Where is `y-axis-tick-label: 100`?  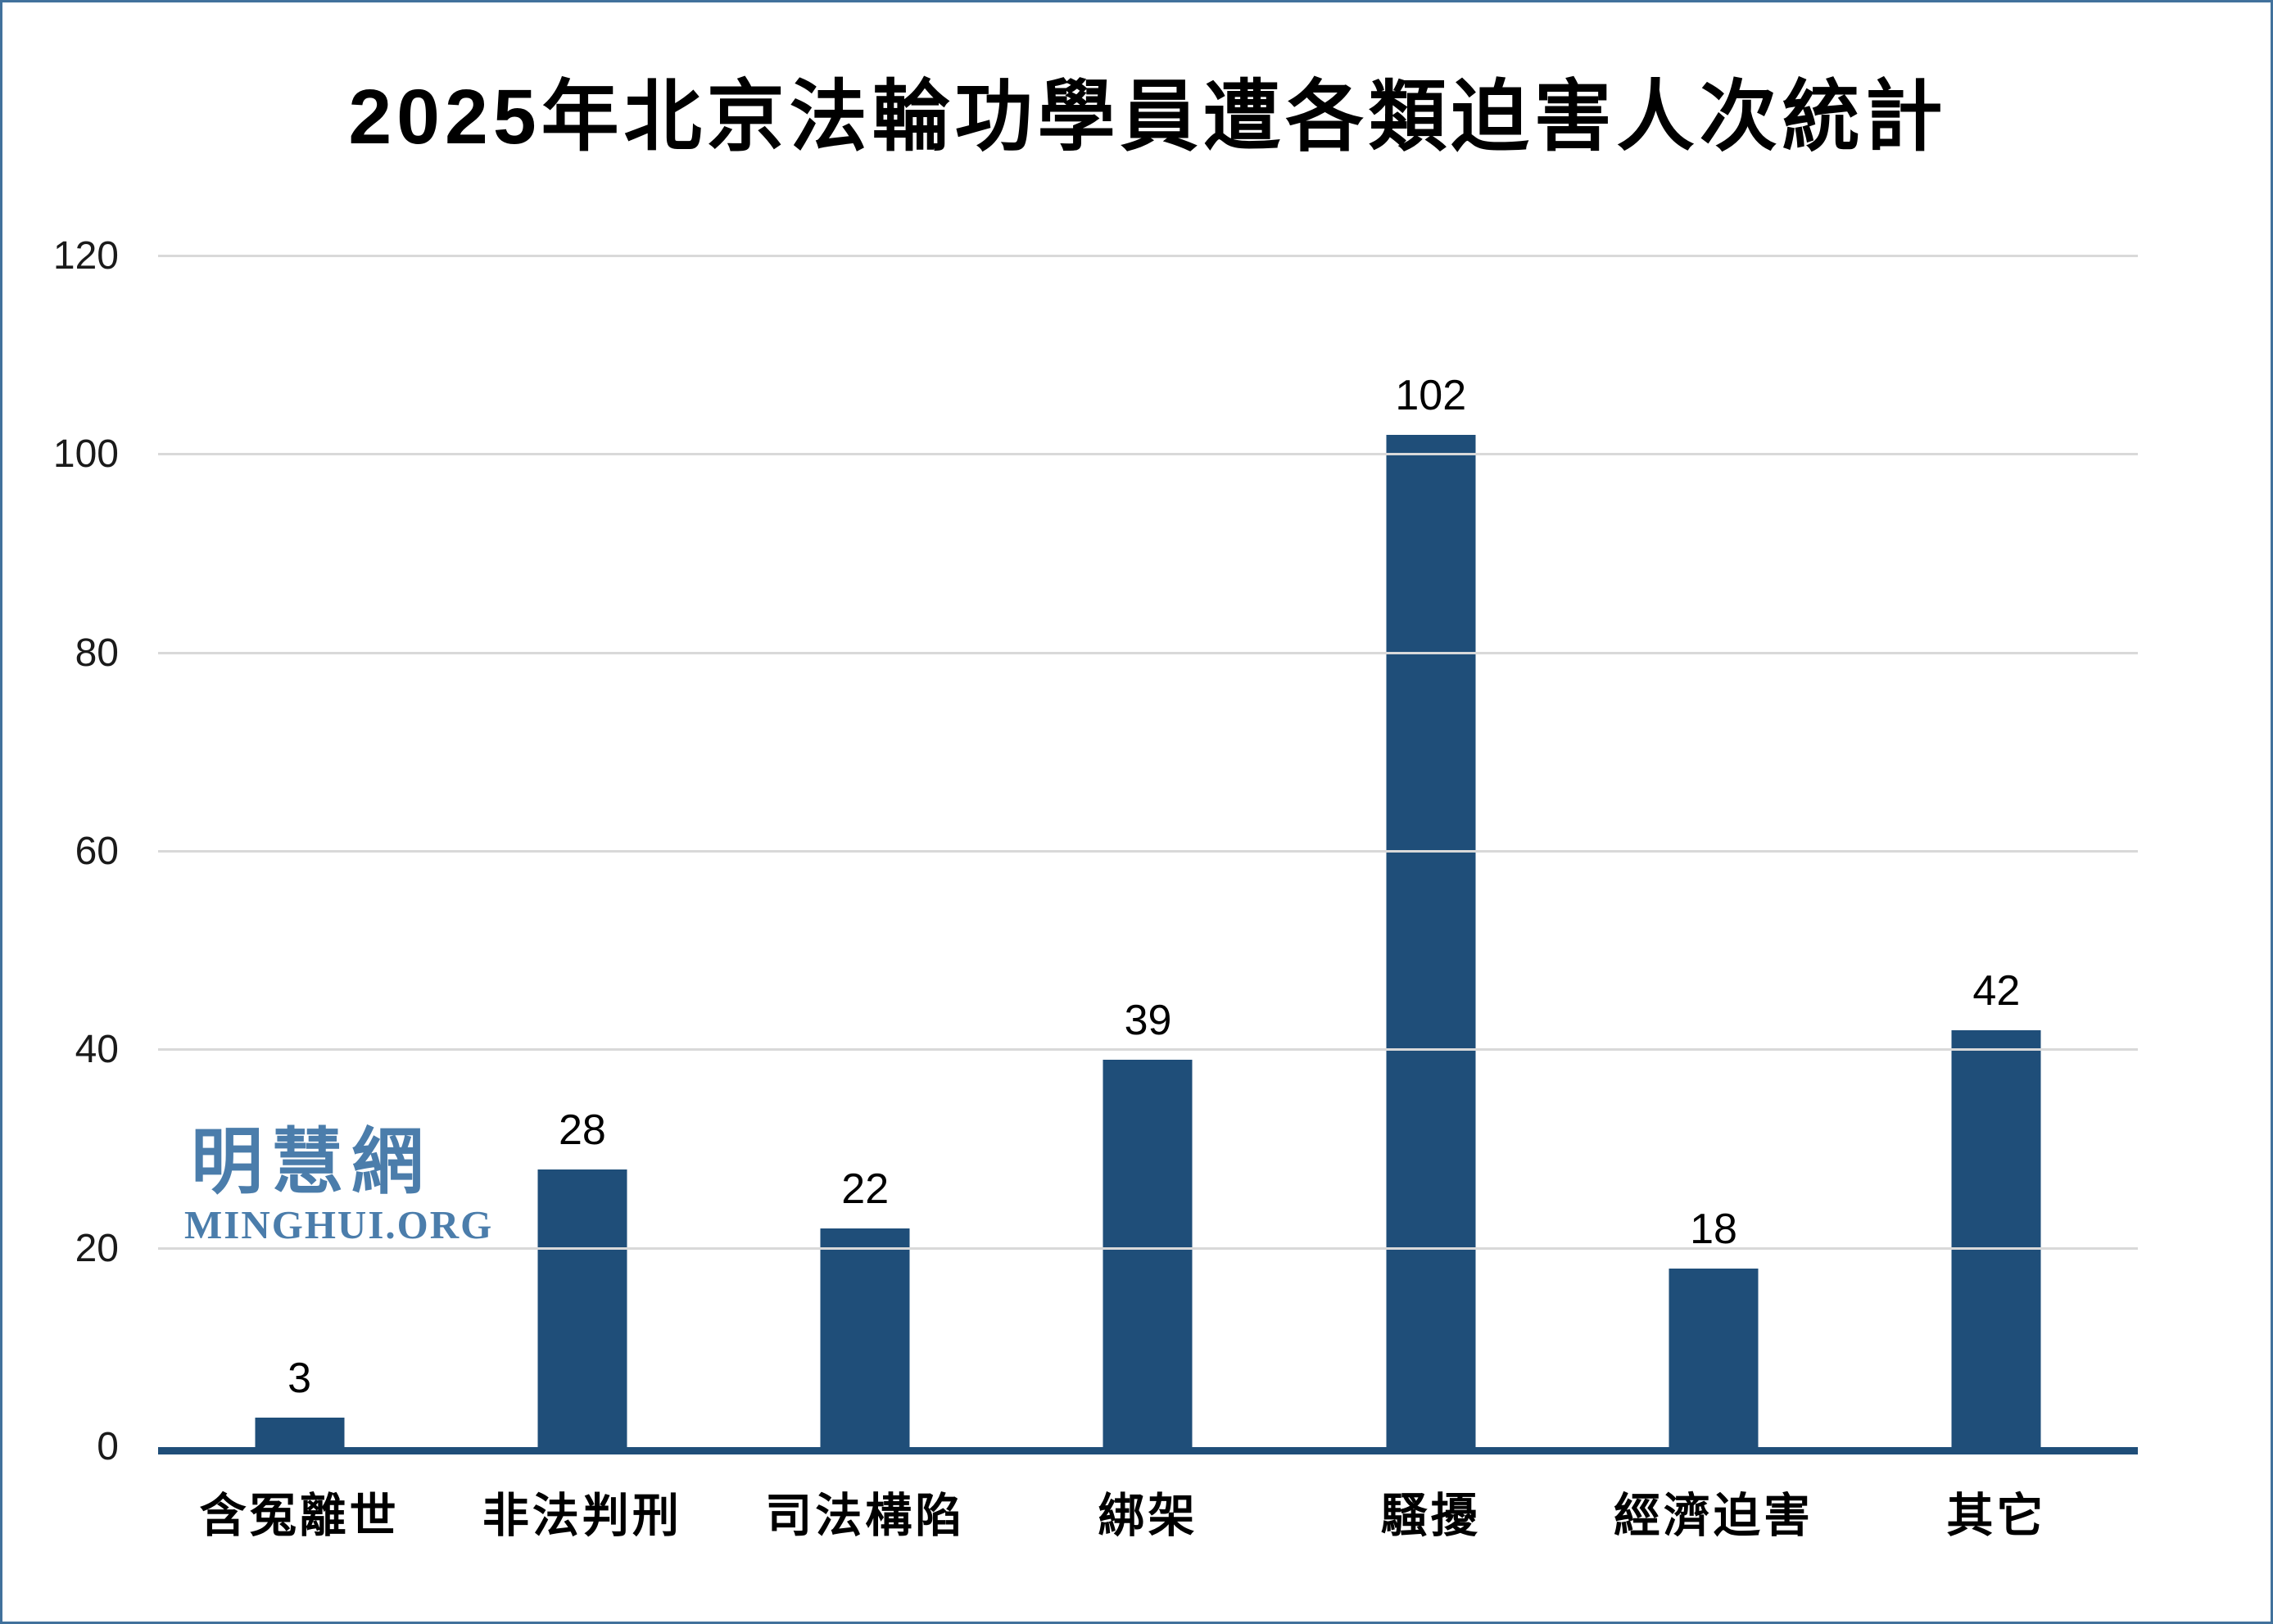 y-axis-tick-label: 100 is located at coordinates (85, 455).